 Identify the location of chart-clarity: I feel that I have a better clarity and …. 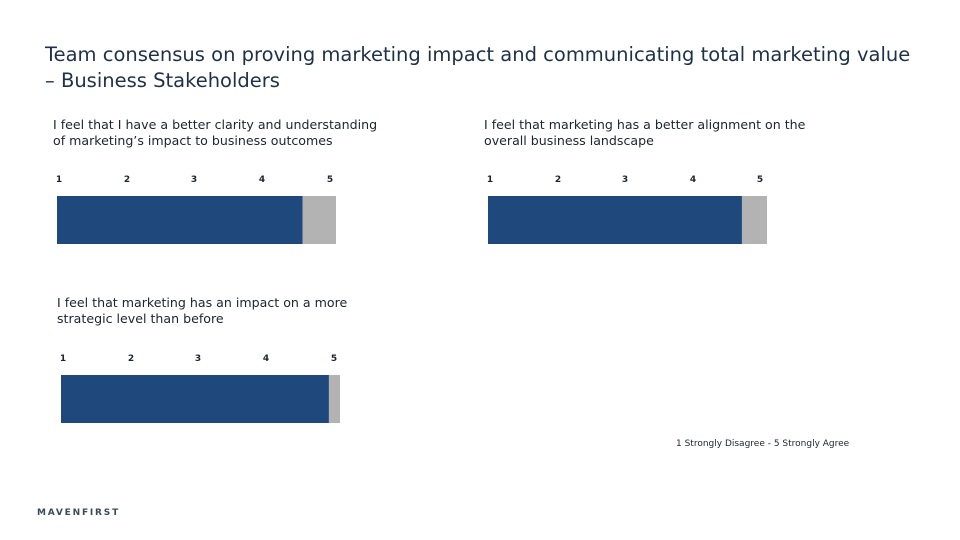
(223, 187).